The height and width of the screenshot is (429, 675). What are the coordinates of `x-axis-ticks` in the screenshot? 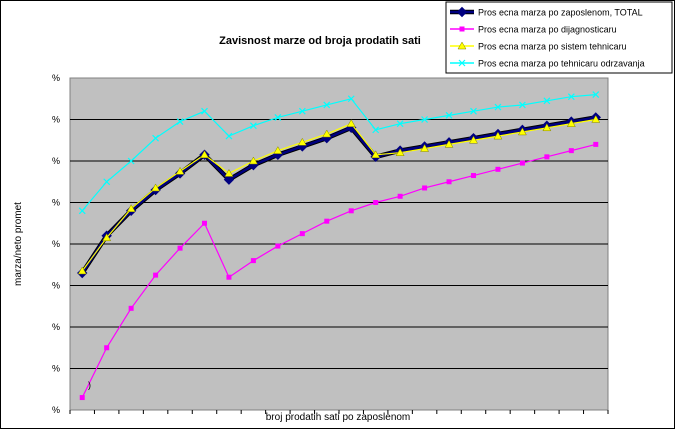 It's located at (339, 412).